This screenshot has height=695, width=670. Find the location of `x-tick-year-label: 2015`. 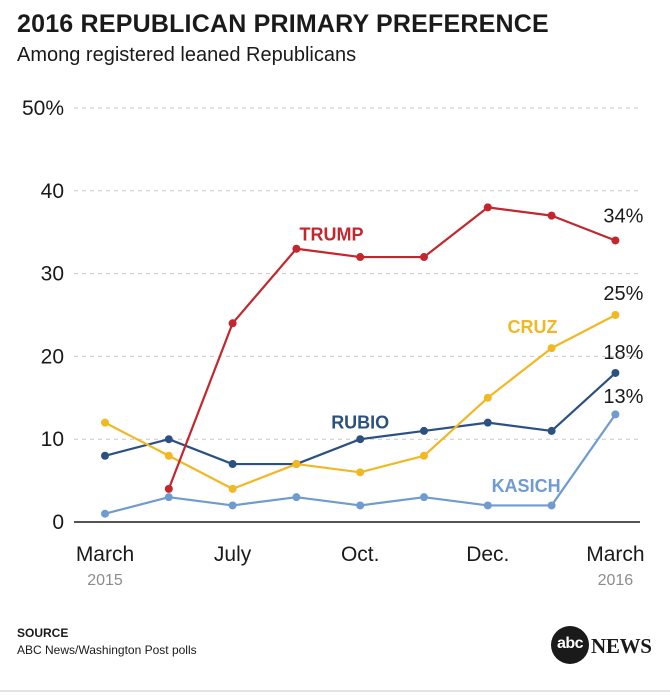

x-tick-year-label: 2015 is located at coordinates (105, 580).